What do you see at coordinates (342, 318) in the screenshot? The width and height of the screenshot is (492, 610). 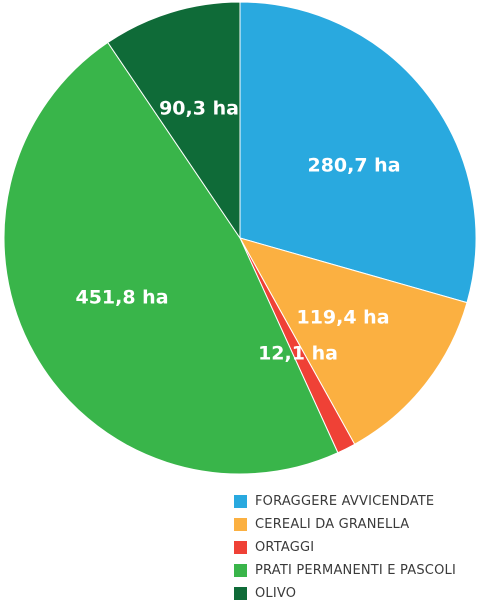 I see `slice-label-cereali: 119,4 ha` at bounding box center [342, 318].